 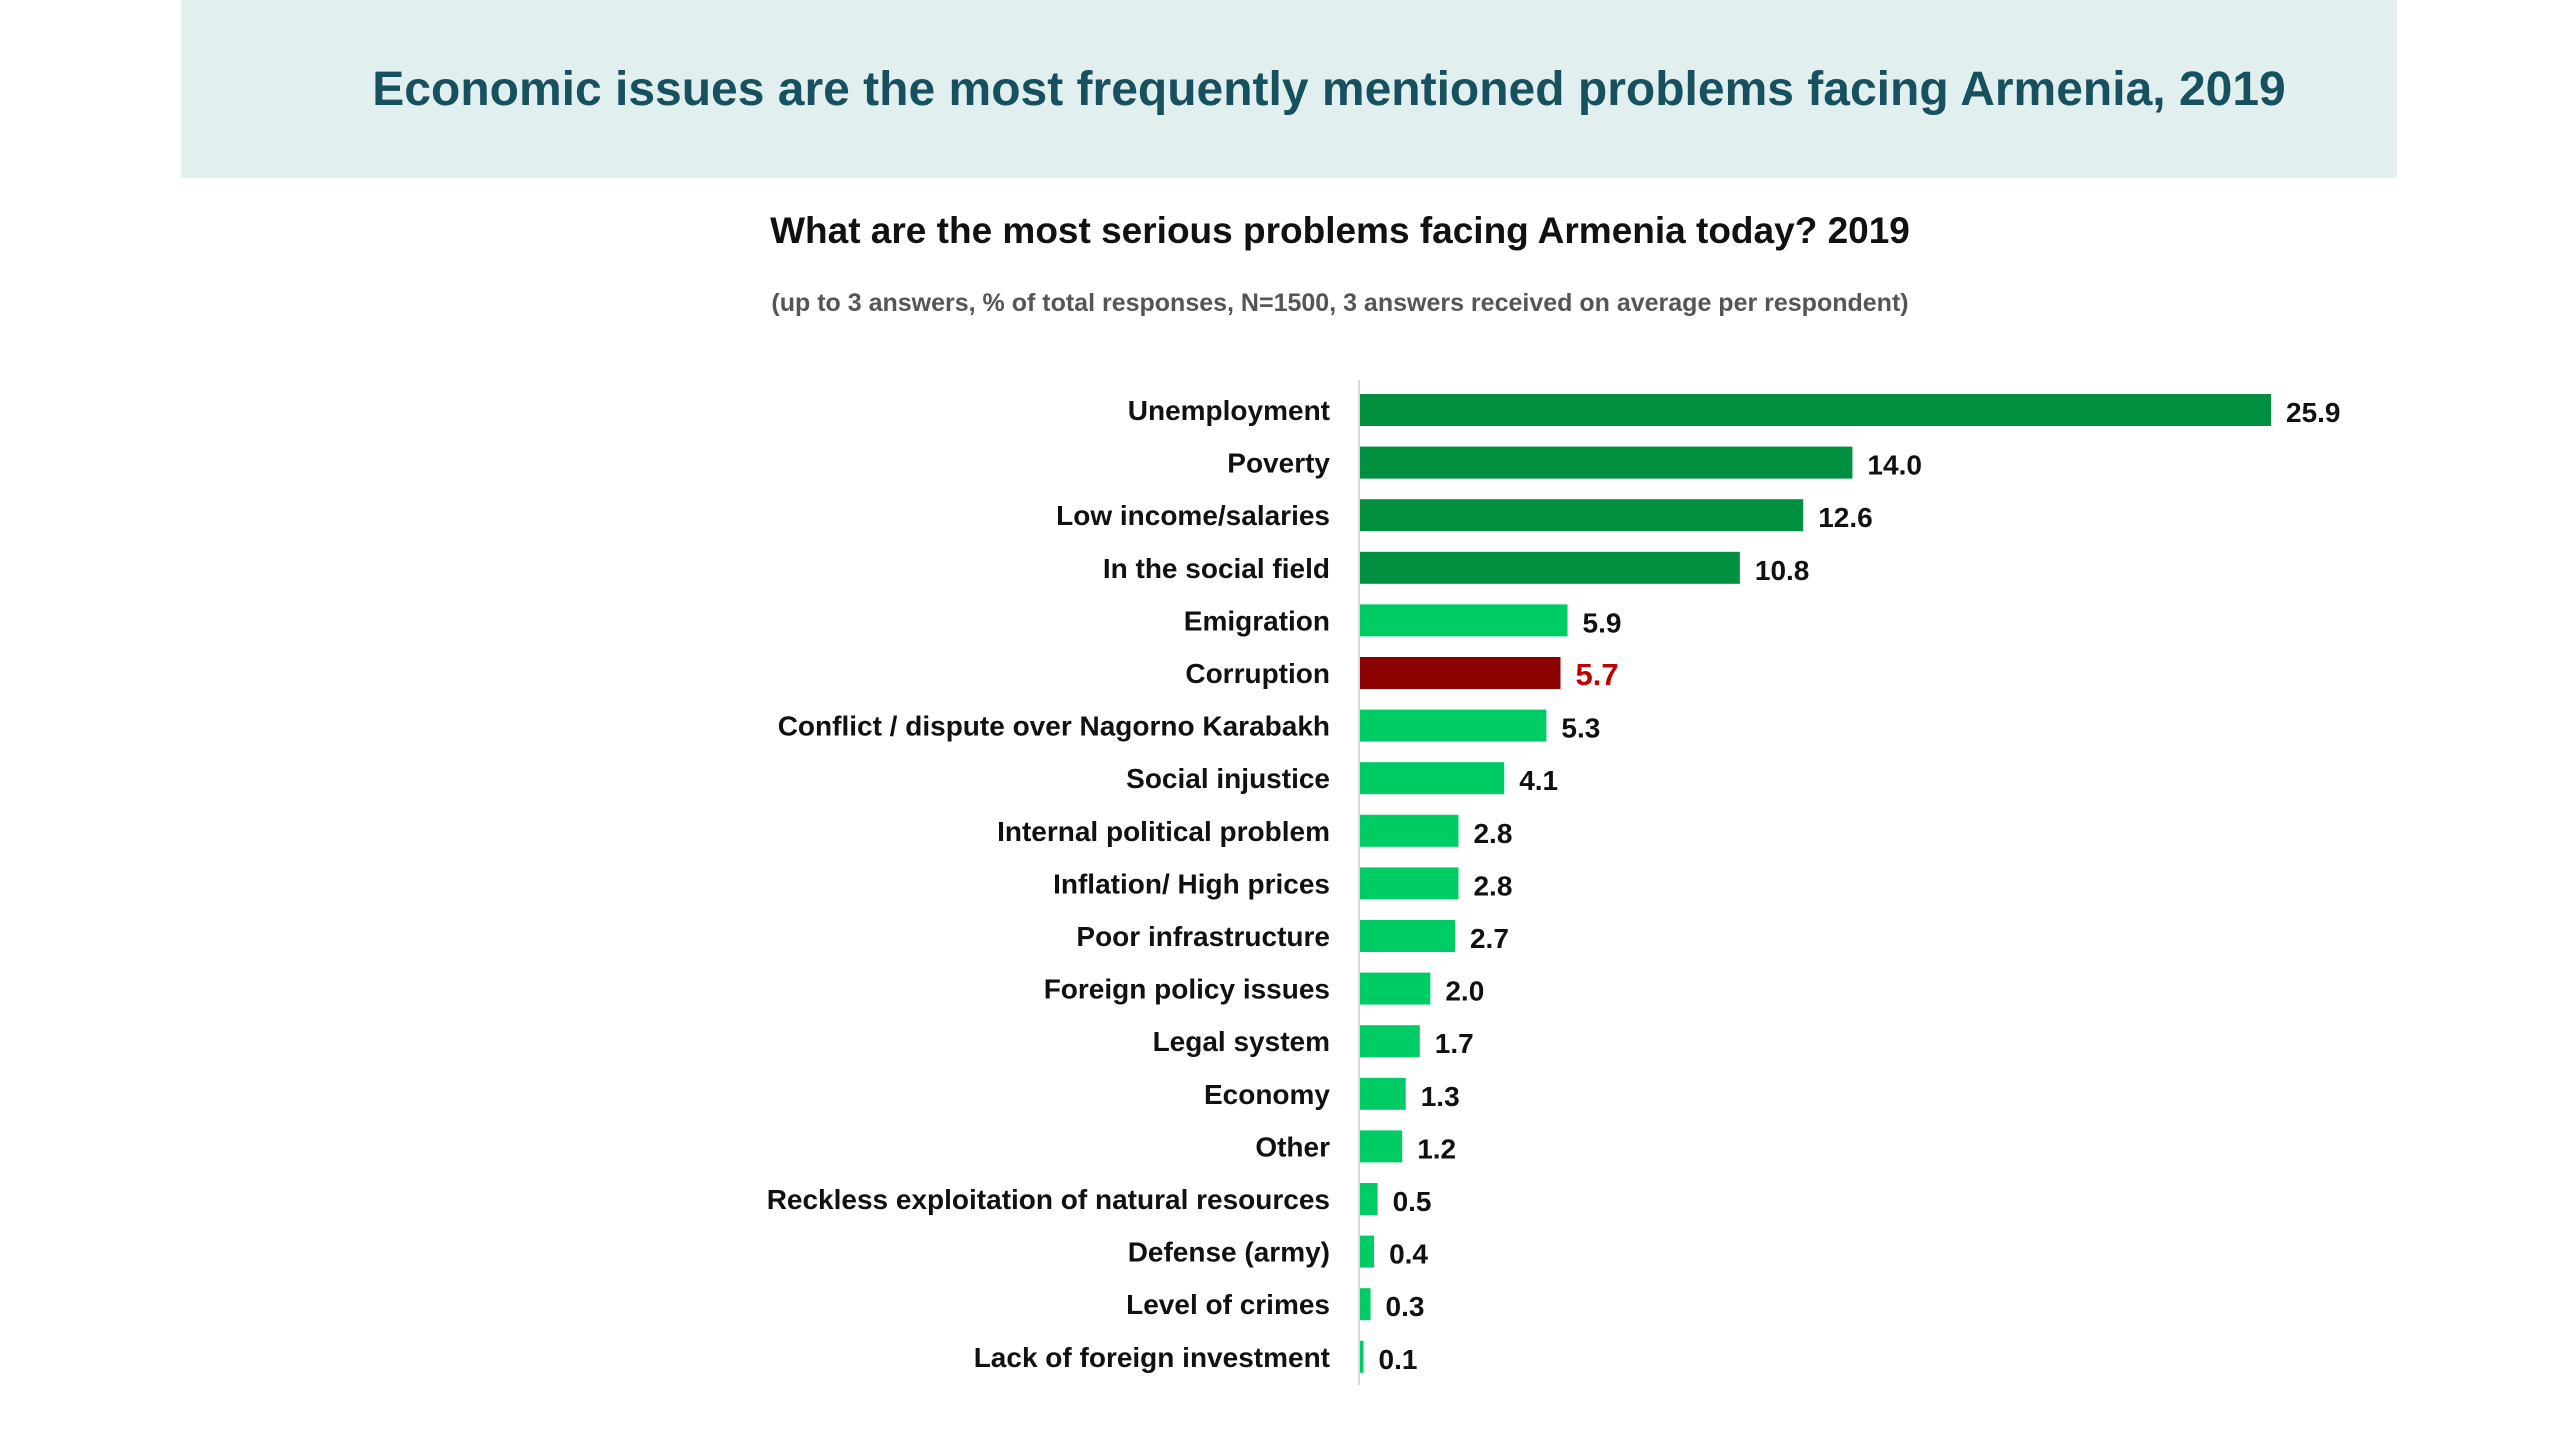 What do you see at coordinates (1412, 1201) in the screenshot?
I see `data-label: 0.5` at bounding box center [1412, 1201].